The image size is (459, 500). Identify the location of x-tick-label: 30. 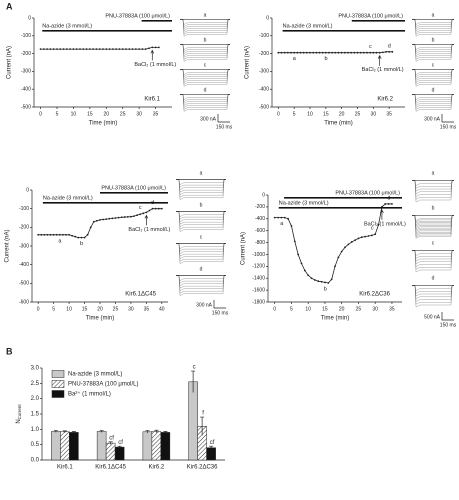
(139, 114).